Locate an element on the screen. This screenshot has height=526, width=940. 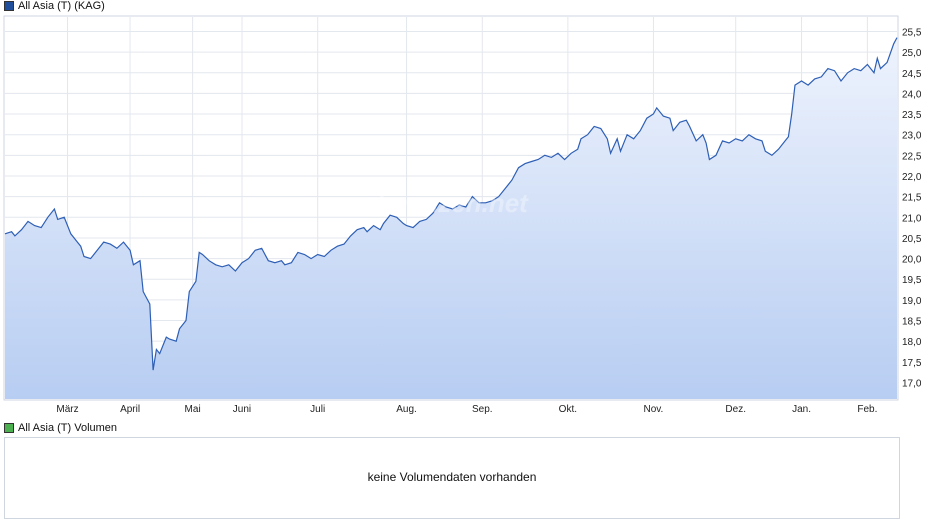
y-tick-label: 21,5 is located at coordinates (912, 198).